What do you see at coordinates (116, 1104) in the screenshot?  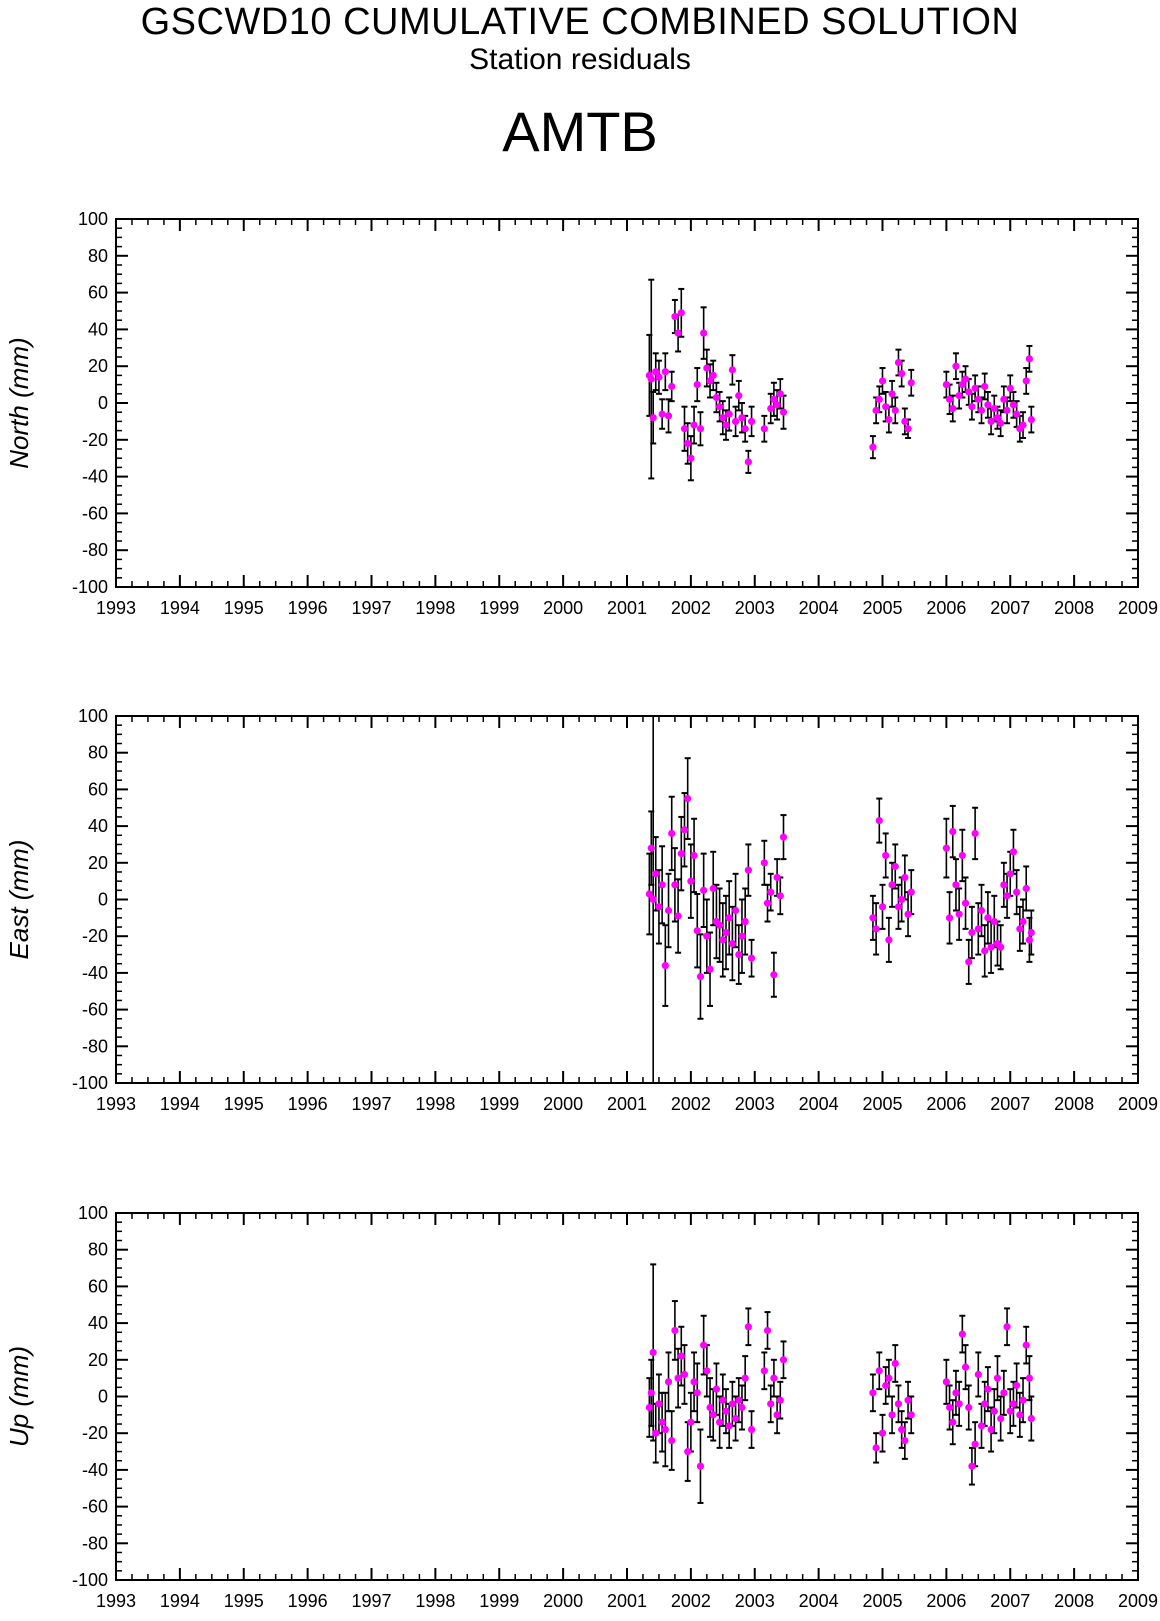 I see `x-tick-label: 1993` at bounding box center [116, 1104].